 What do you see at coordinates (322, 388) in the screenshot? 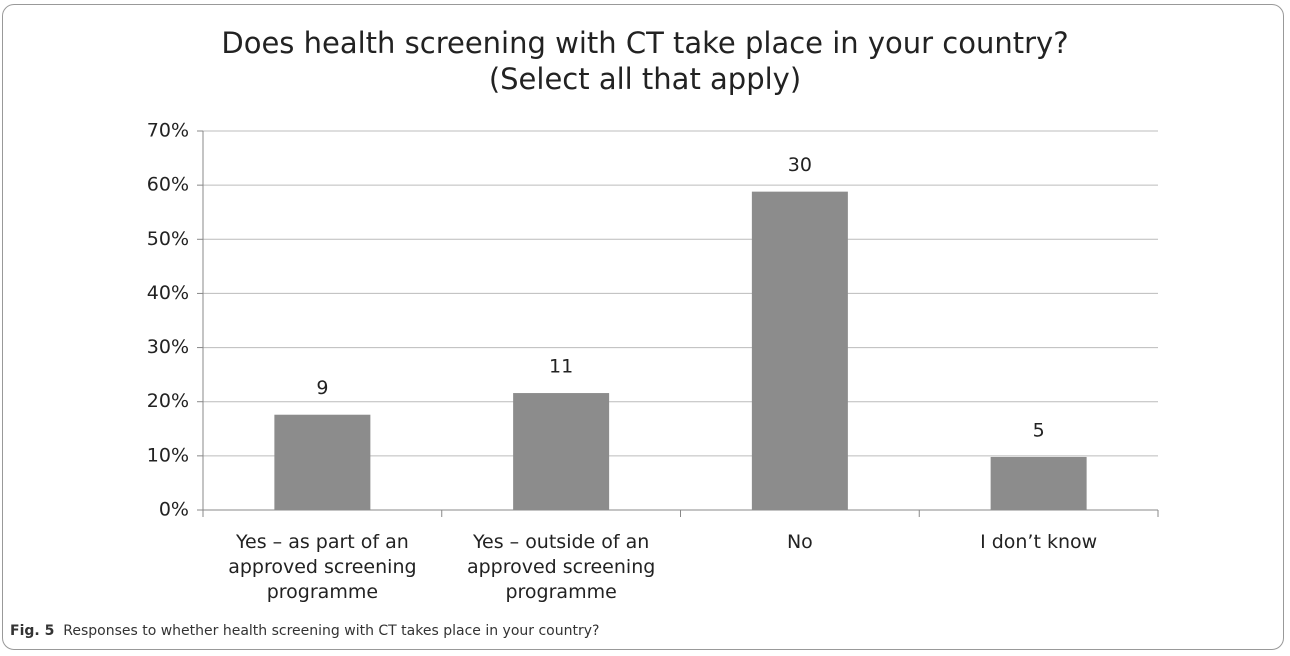
I see `data-label: 9` at bounding box center [322, 388].